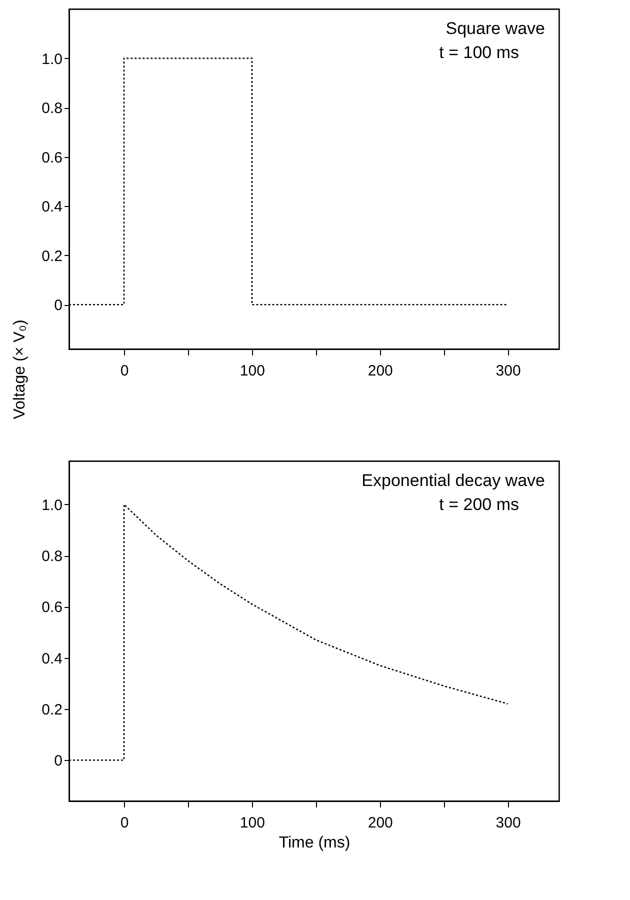 This screenshot has height=900, width=630. I want to click on annotation: t = 100 ms, so click(479, 52).